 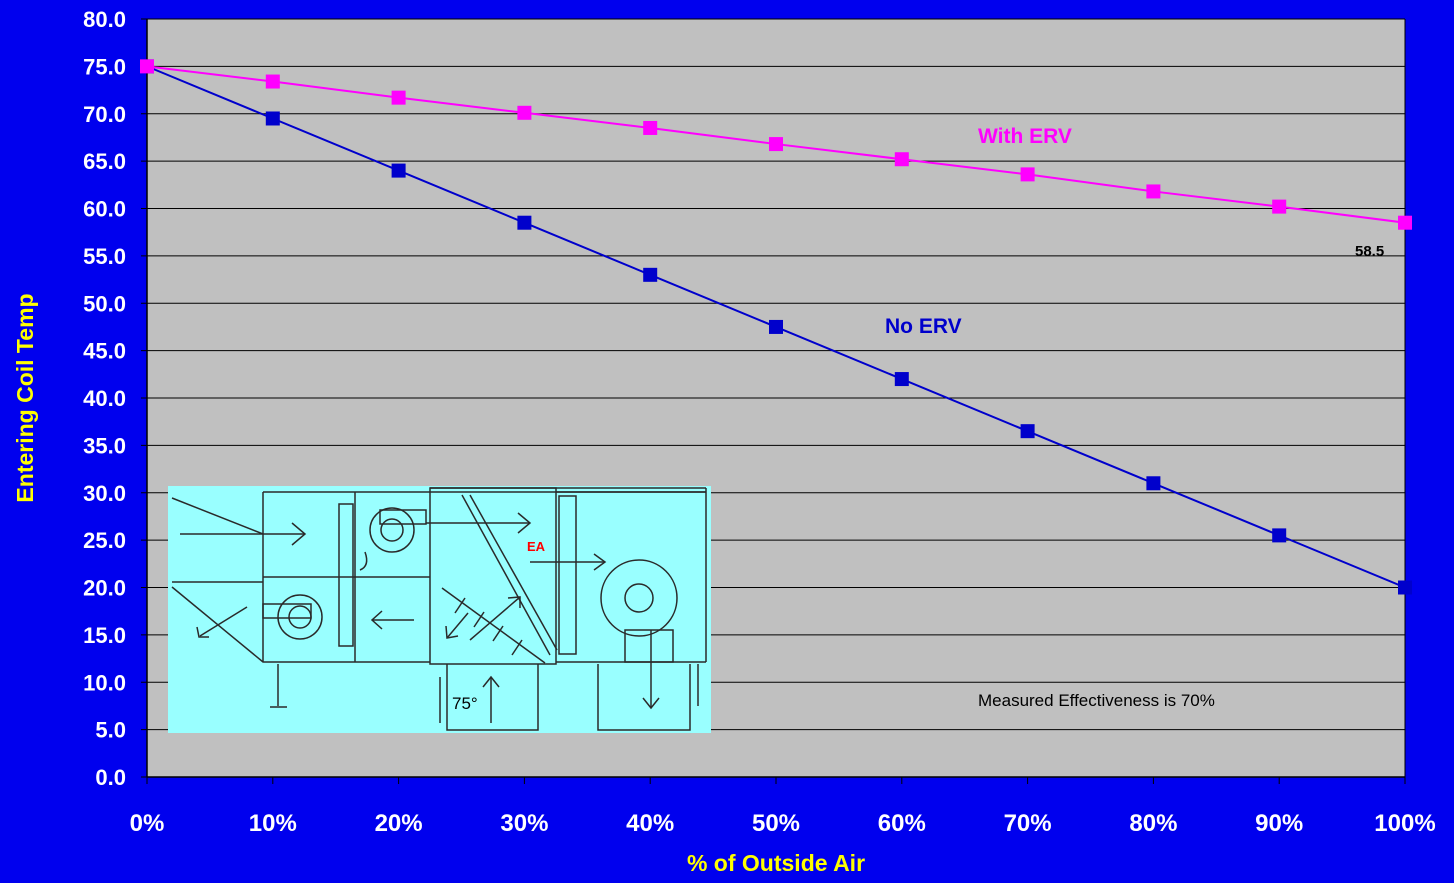 I want to click on x-axis-ticks: 0% 10% 20% 30% 40% 50% 60% 70% 80% 90% 100%, so click(x=783, y=807).